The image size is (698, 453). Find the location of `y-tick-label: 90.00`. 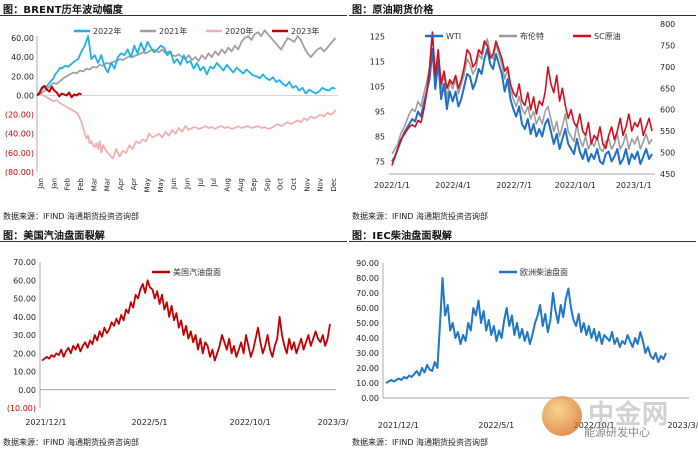

y-tick-label: 90.00 is located at coordinates (367, 263).